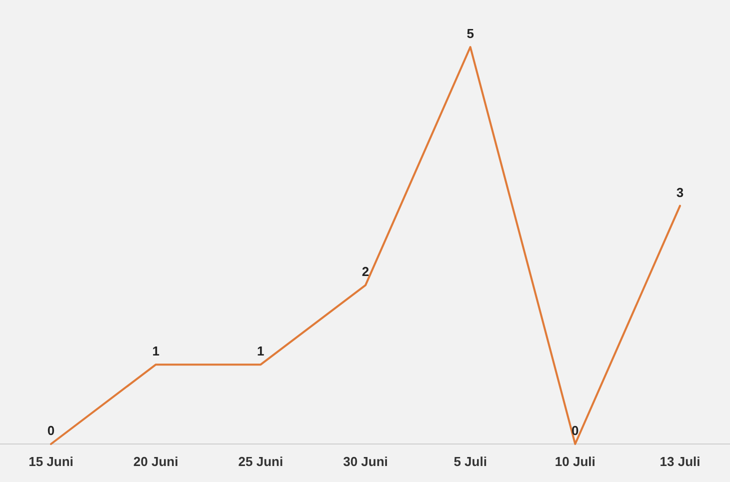 This screenshot has height=482, width=730. What do you see at coordinates (51, 461) in the screenshot?
I see `x-tick-label: 15 Juni` at bounding box center [51, 461].